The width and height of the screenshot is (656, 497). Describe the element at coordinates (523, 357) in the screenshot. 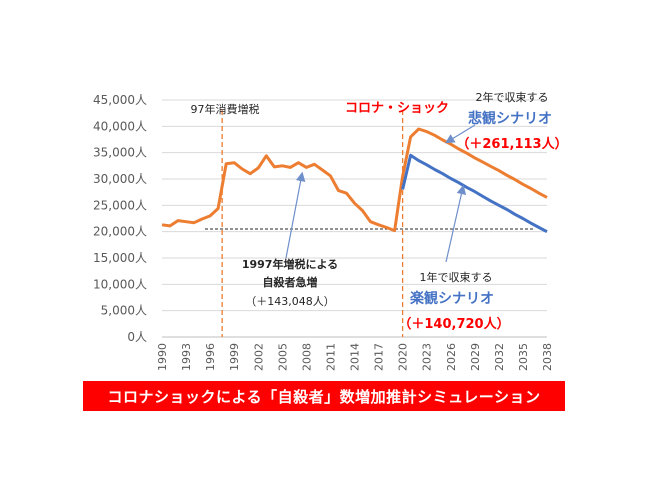

I see `x-tick-label: 2035` at that location.